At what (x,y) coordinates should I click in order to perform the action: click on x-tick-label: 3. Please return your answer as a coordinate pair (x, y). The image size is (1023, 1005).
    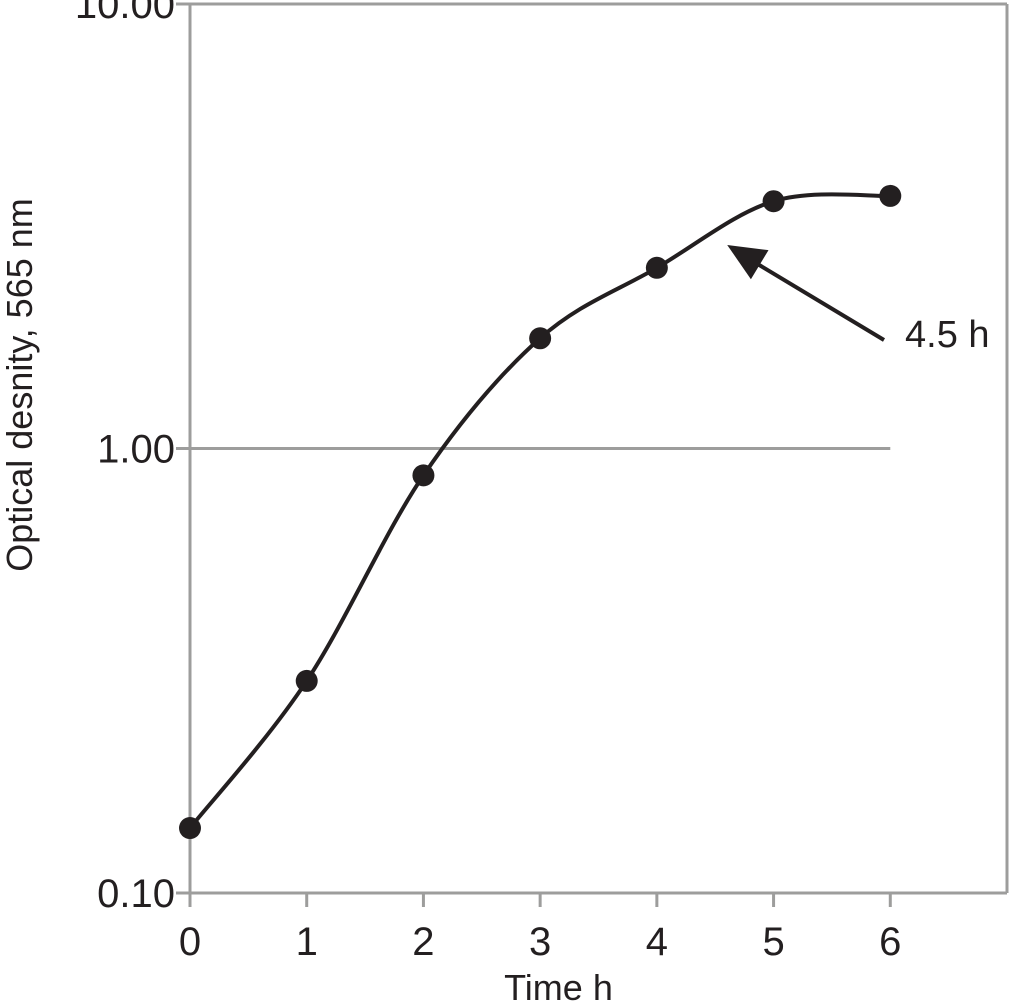
    Looking at the image, I should click on (540, 942).